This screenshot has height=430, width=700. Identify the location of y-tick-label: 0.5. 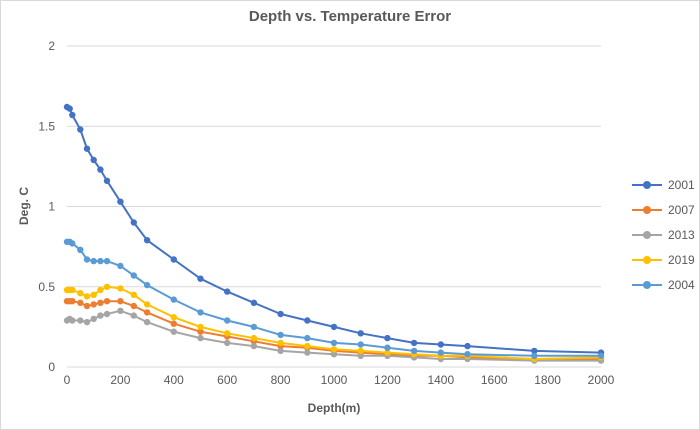
(46, 287).